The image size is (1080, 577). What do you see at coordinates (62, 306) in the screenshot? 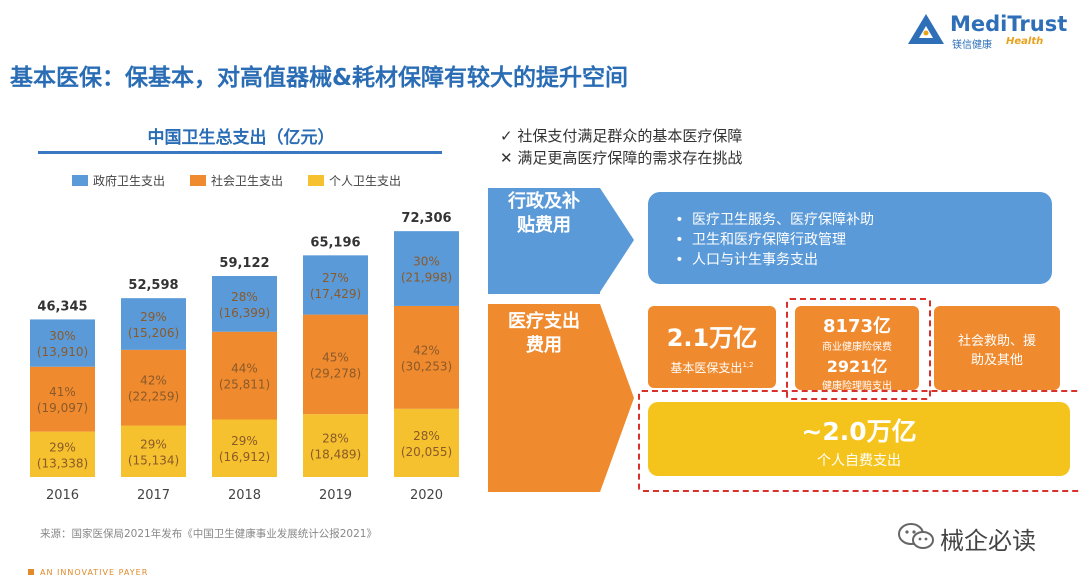
I see `total-label: 46,345` at bounding box center [62, 306].